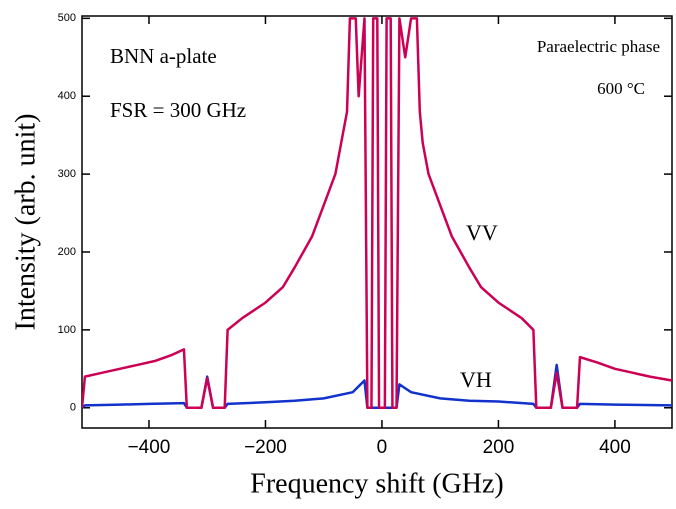 Image resolution: width=676 pixels, height=509 pixels. I want to click on y-tick-label: 500, so click(67, 18).